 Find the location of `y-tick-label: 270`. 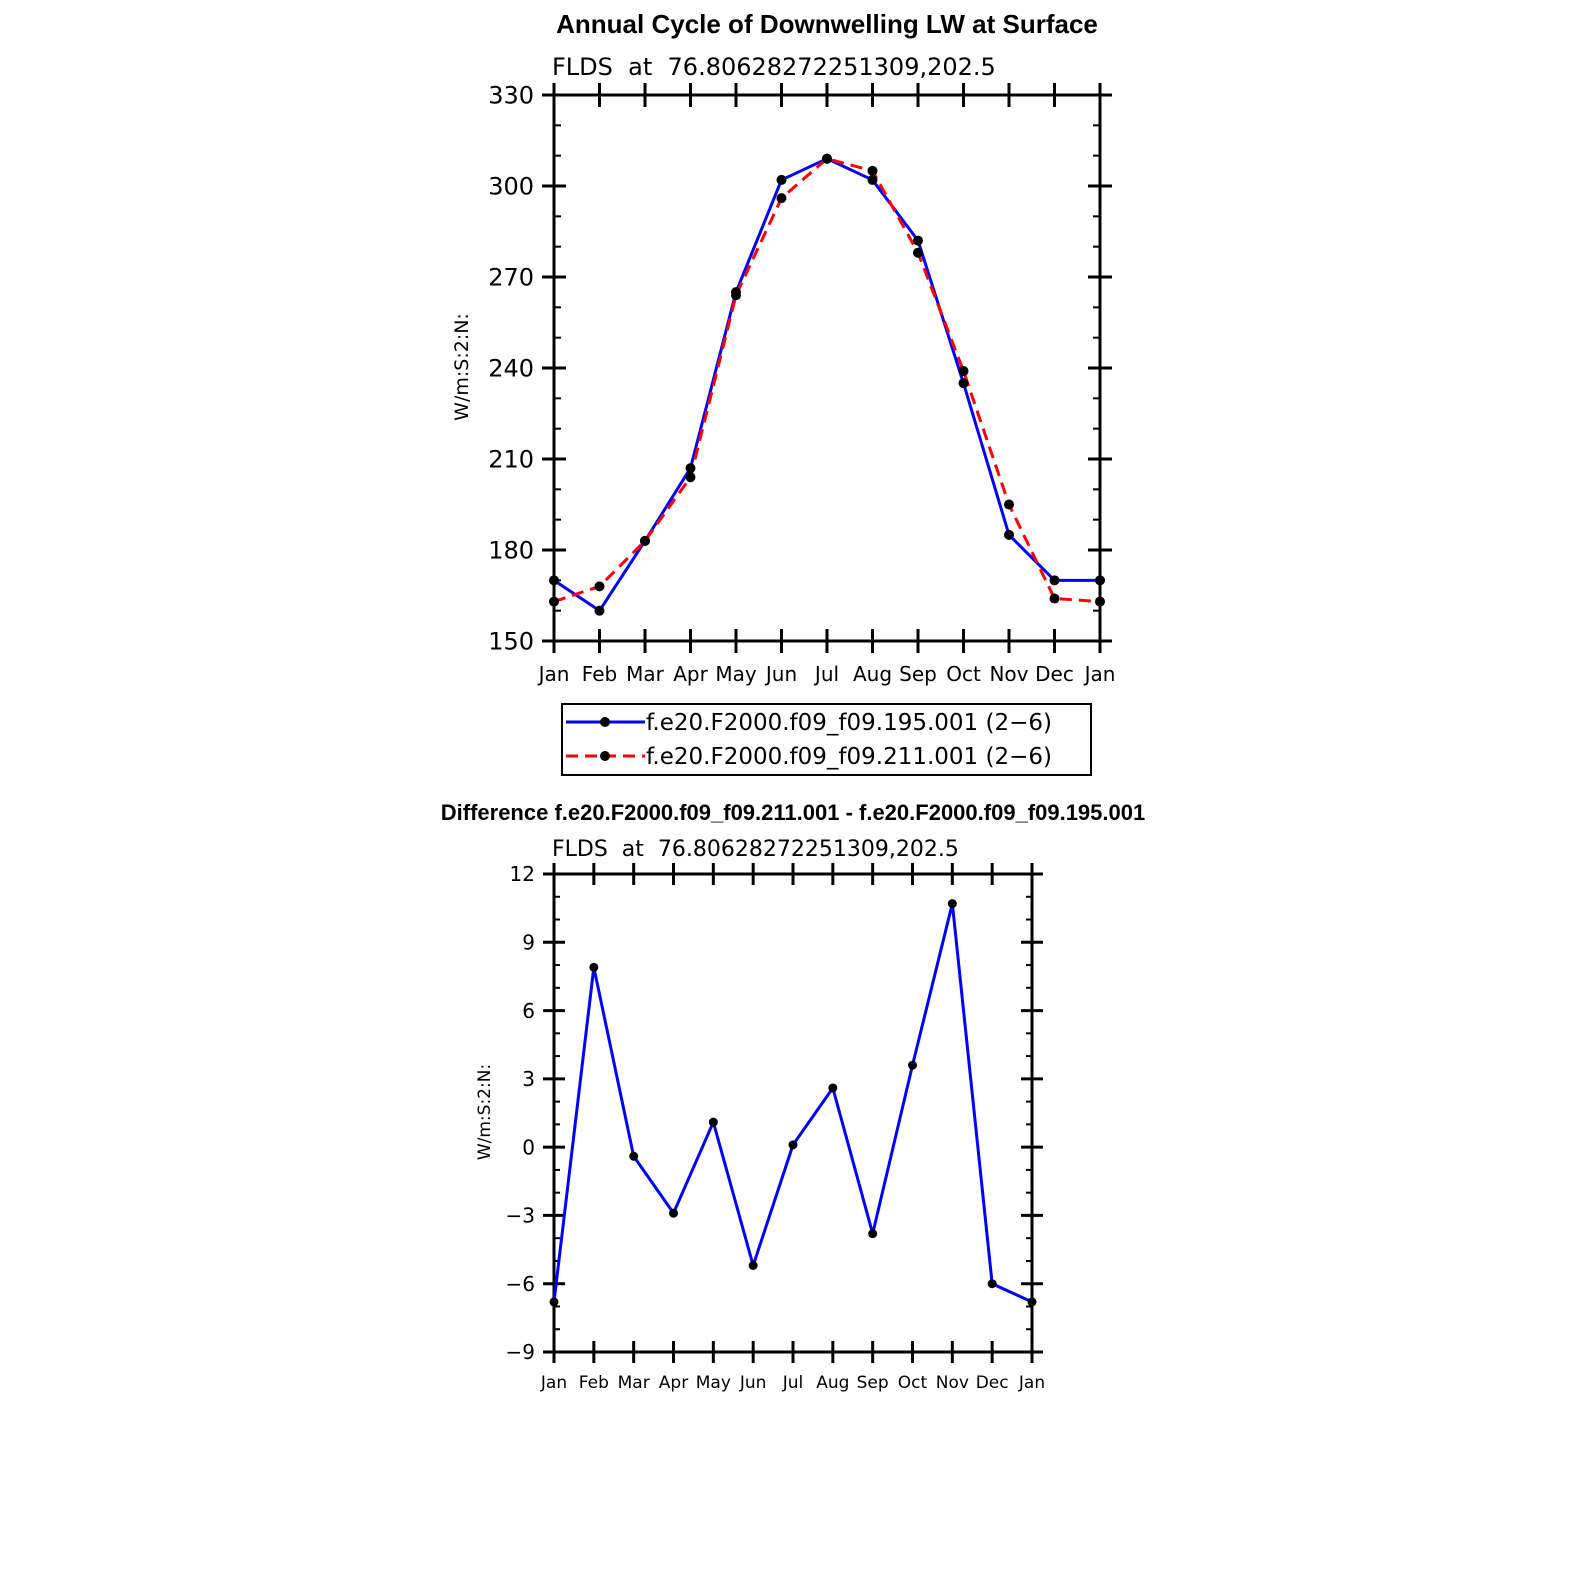

y-tick-label: 270 is located at coordinates (511, 278).